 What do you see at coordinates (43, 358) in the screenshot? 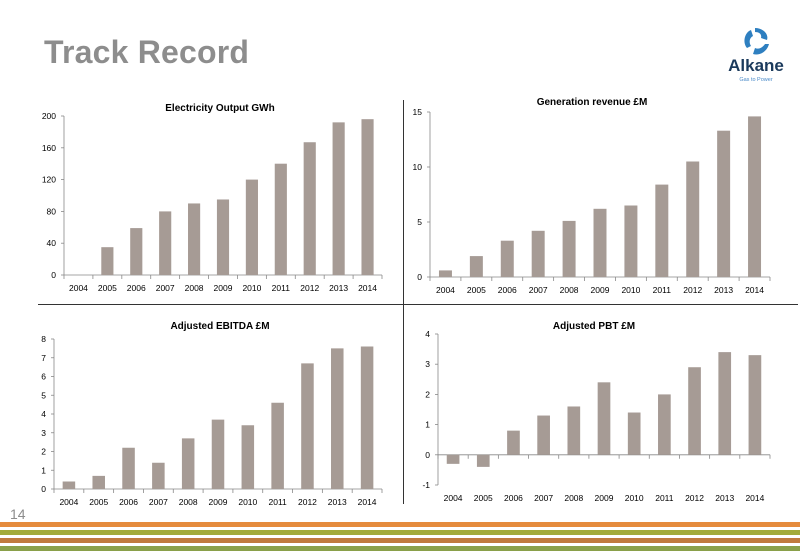
I see `y-tick-label: 7` at bounding box center [43, 358].